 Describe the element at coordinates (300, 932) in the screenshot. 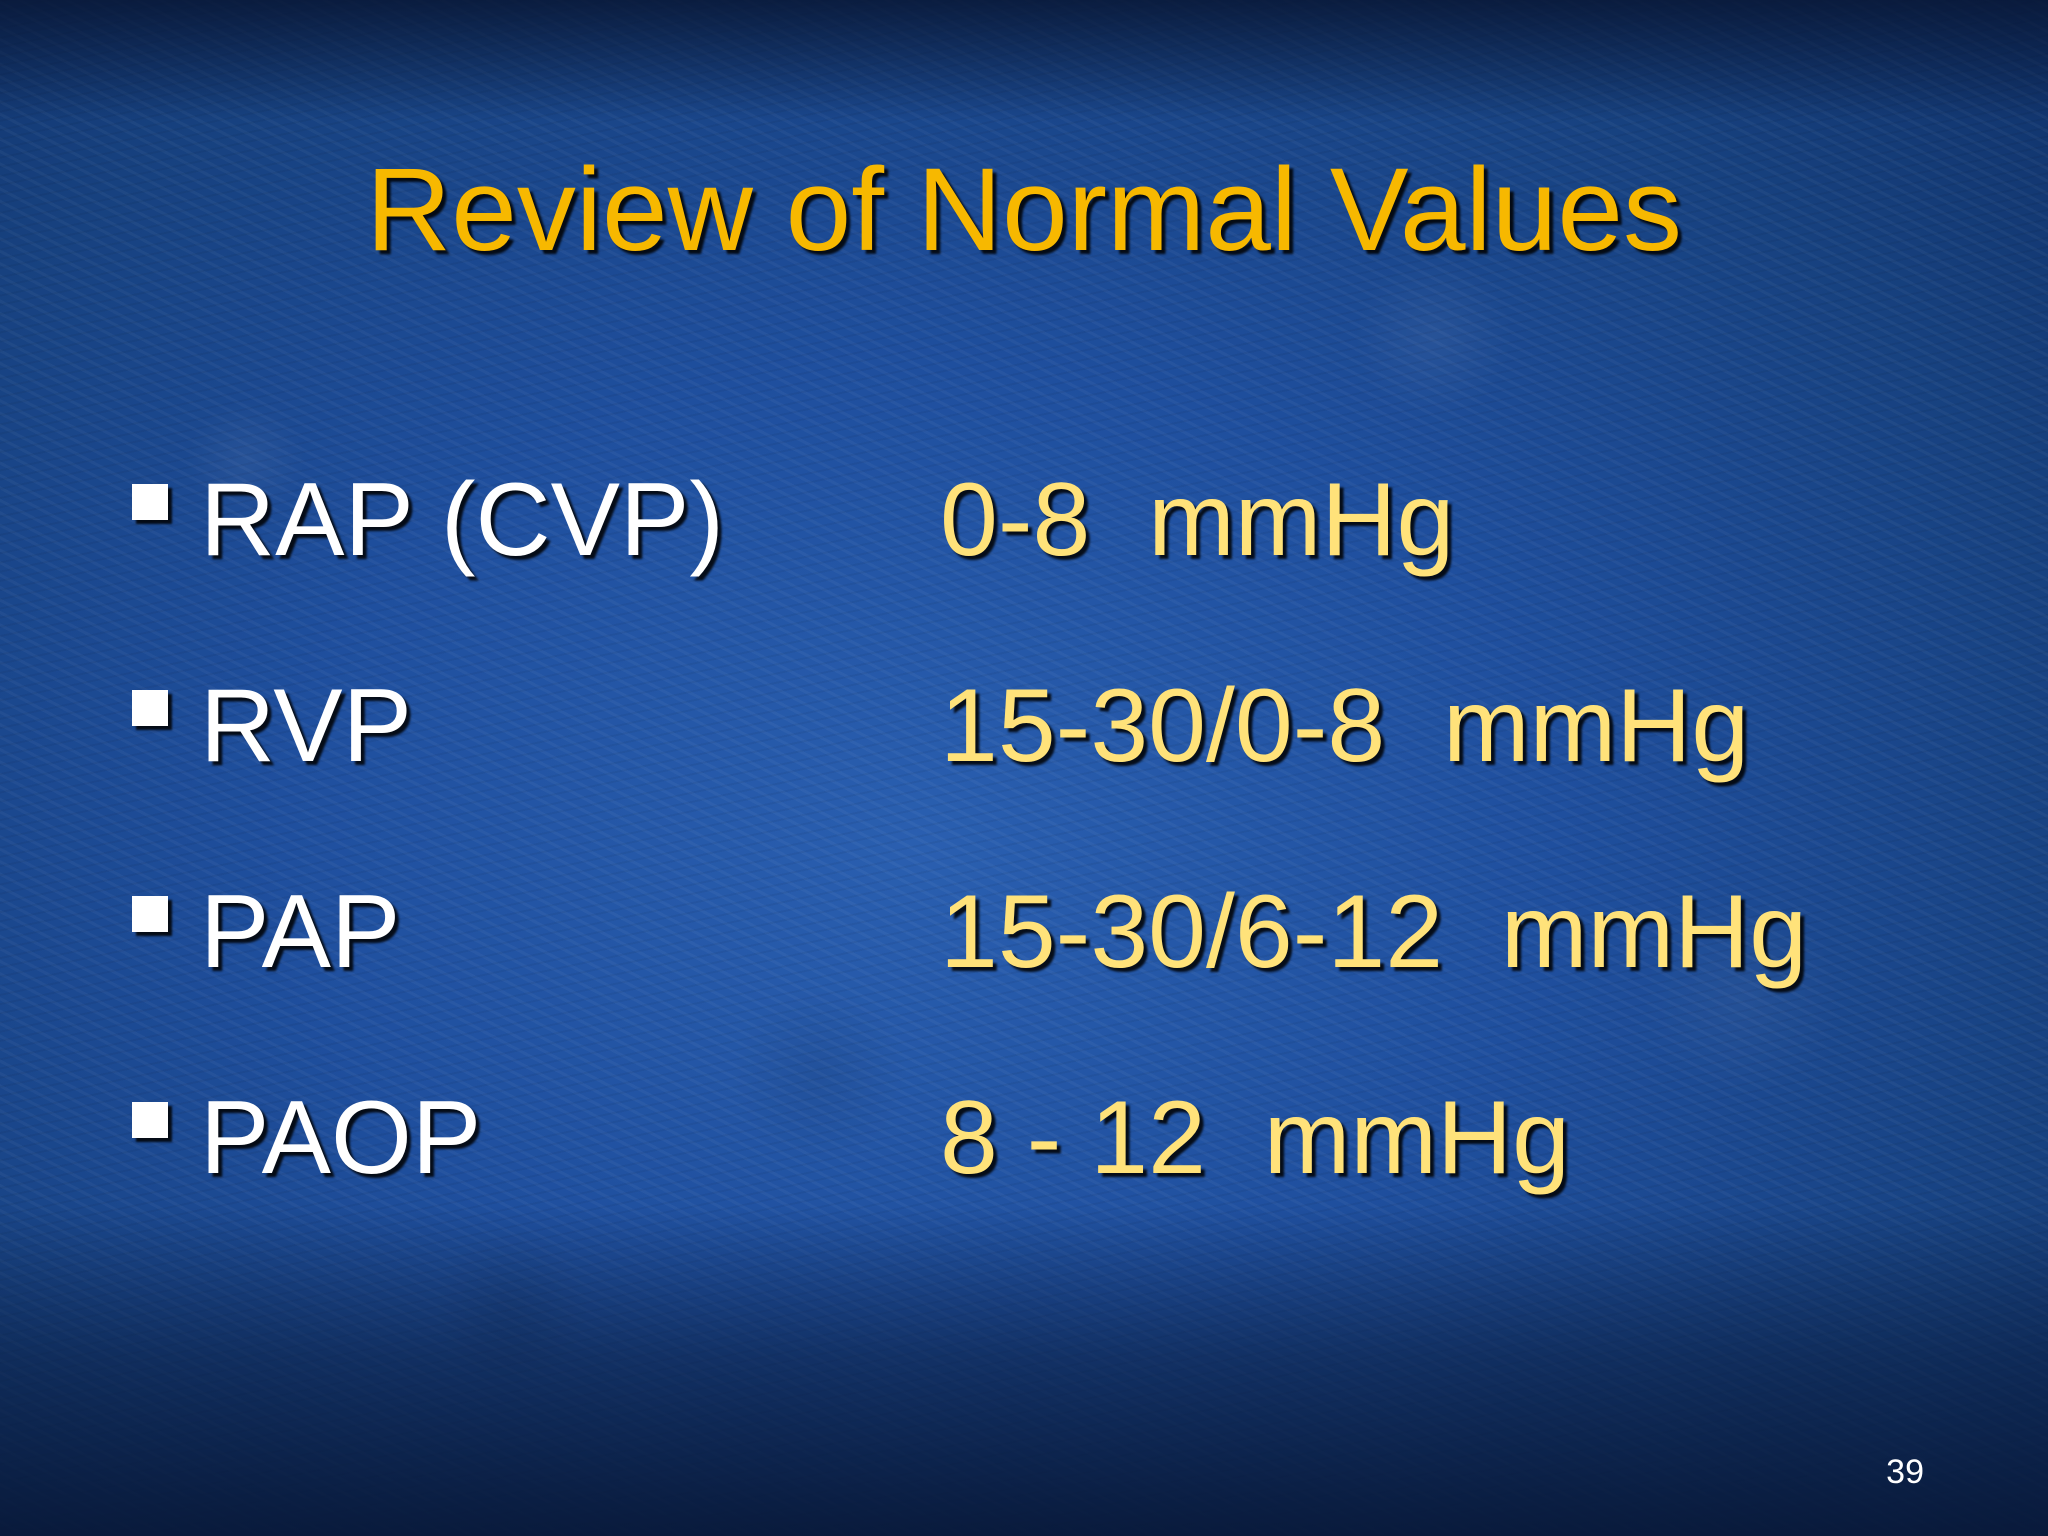

I see `parameter-label: PAP` at that location.